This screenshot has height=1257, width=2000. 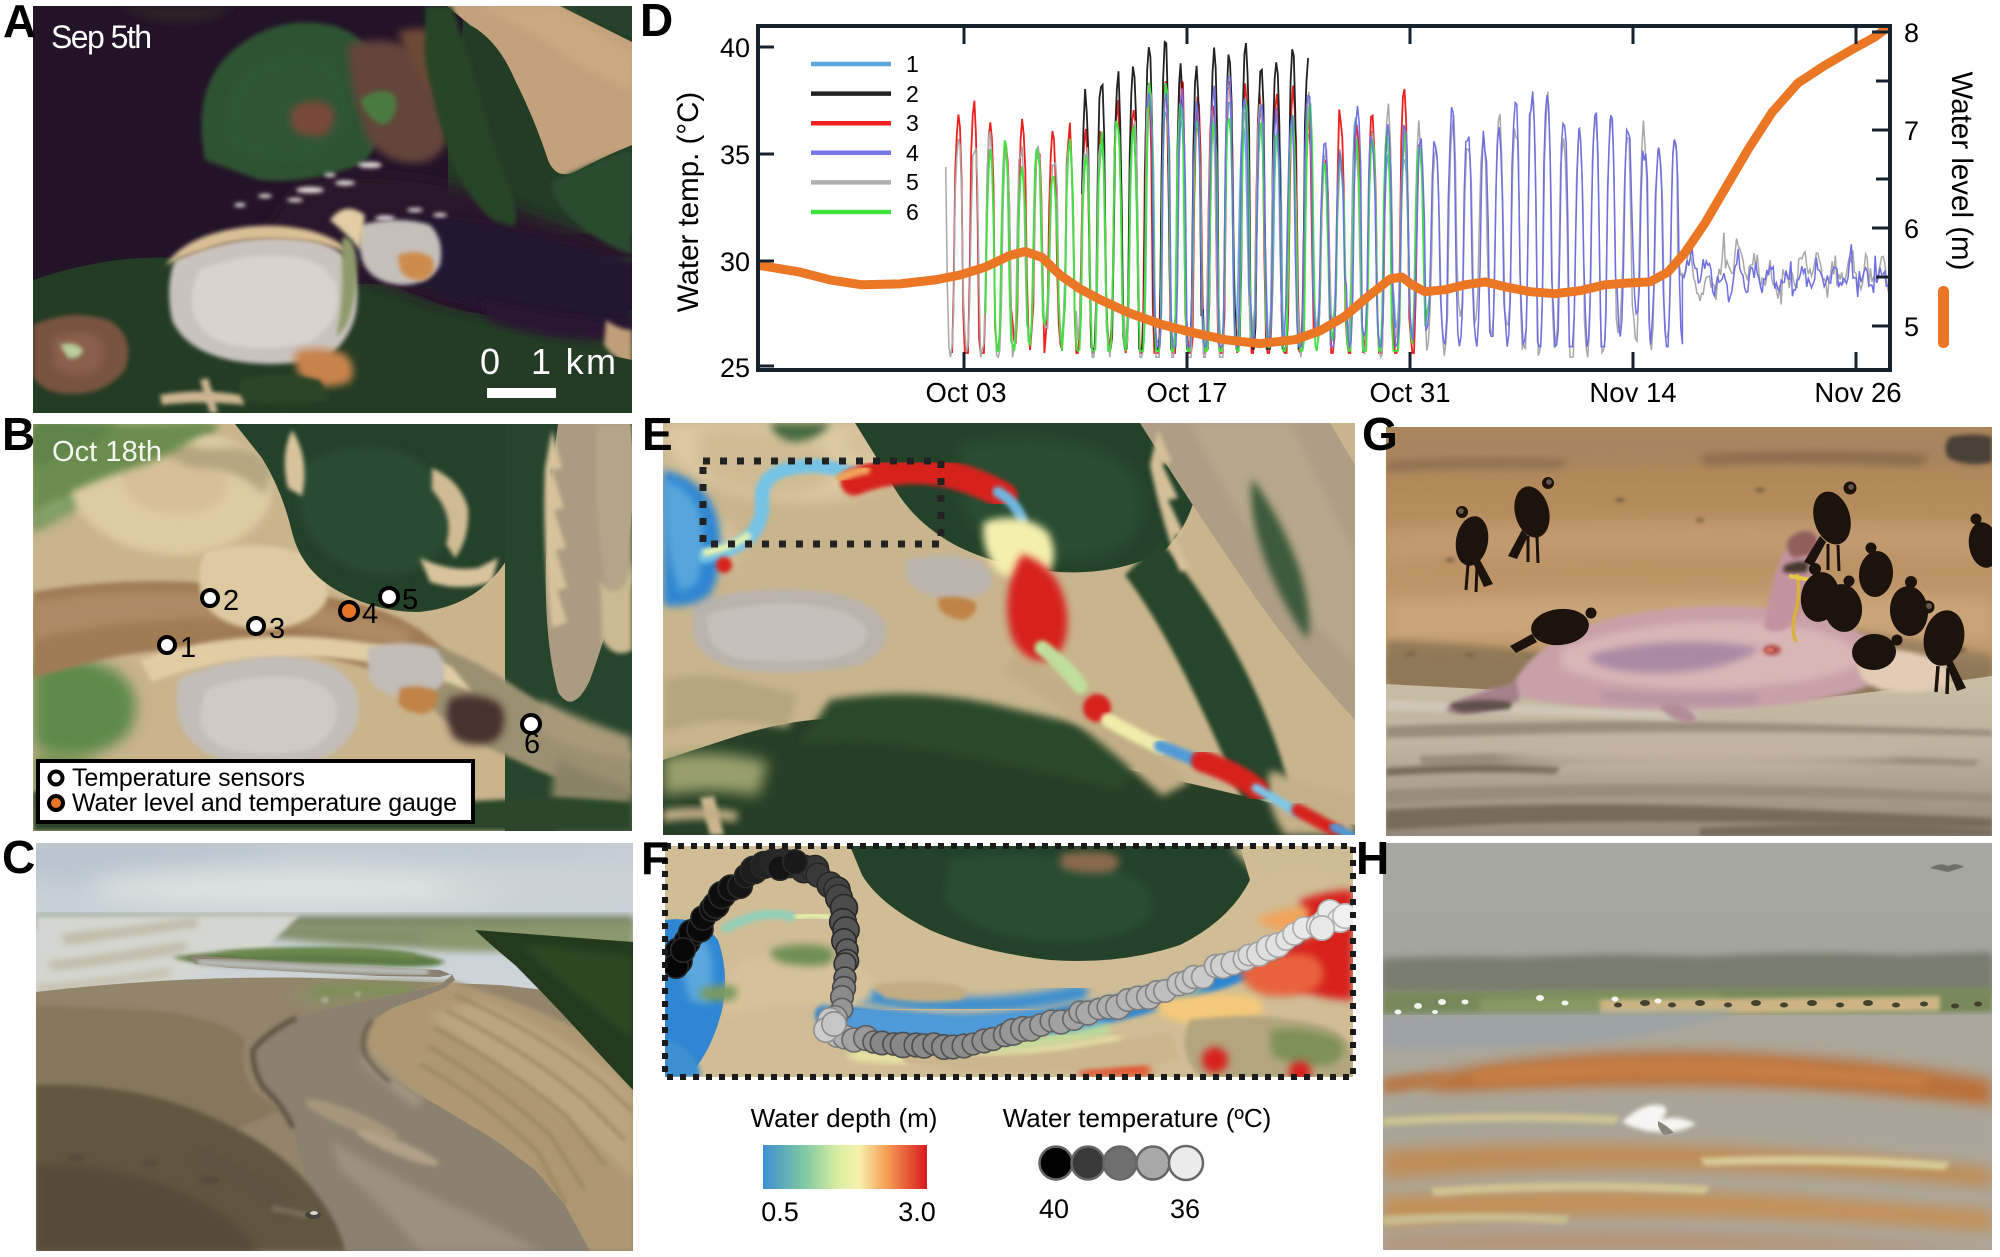 I want to click on svg-text: Nov 14, so click(x=1632, y=392).